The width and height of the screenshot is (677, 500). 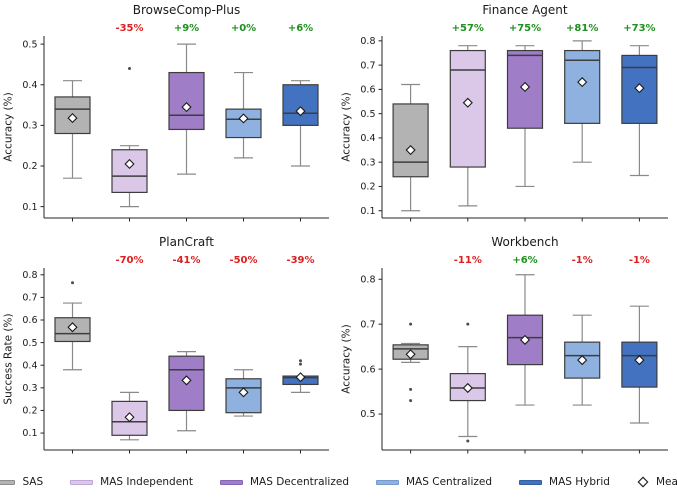 What do you see at coordinates (643, 482) in the screenshot?
I see `mean-diamond-icon` at bounding box center [643, 482].